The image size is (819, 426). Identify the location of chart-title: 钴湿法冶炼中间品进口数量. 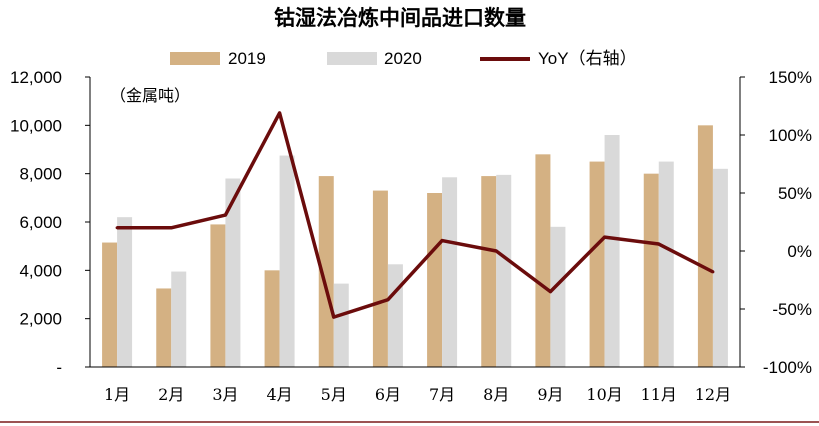
(400, 17).